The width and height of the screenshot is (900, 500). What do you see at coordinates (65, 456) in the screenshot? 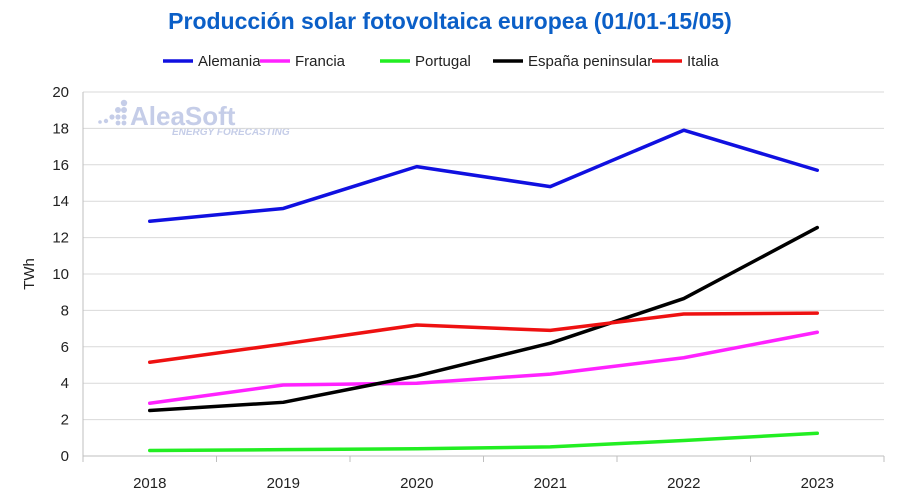
I see `y-tick-label: 0` at bounding box center [65, 456].